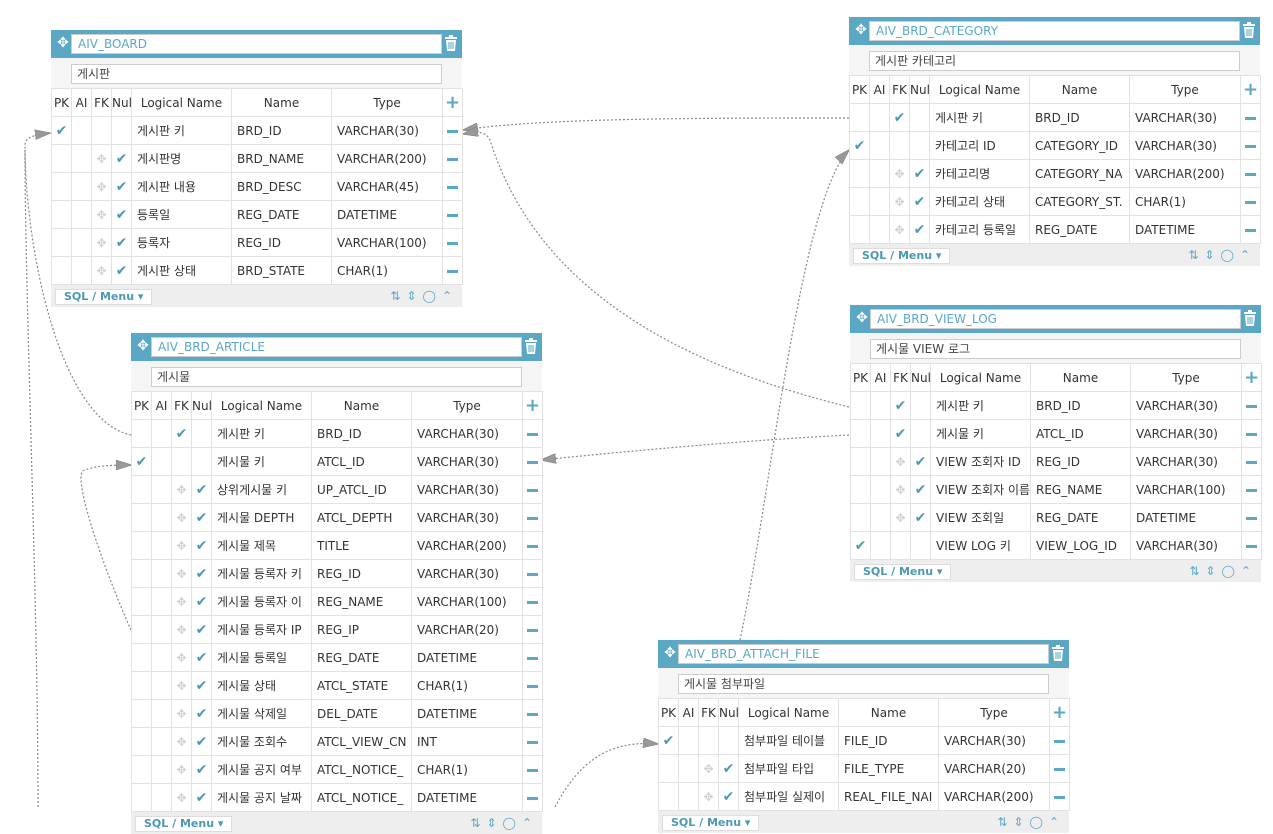 Image resolution: width=1273 pixels, height=834 pixels. Describe the element at coordinates (337, 573) in the screenshot. I see `column-row: ✥ ✔ 게시물 등록자 키 REG_ID VARCHAR(30)` at that location.